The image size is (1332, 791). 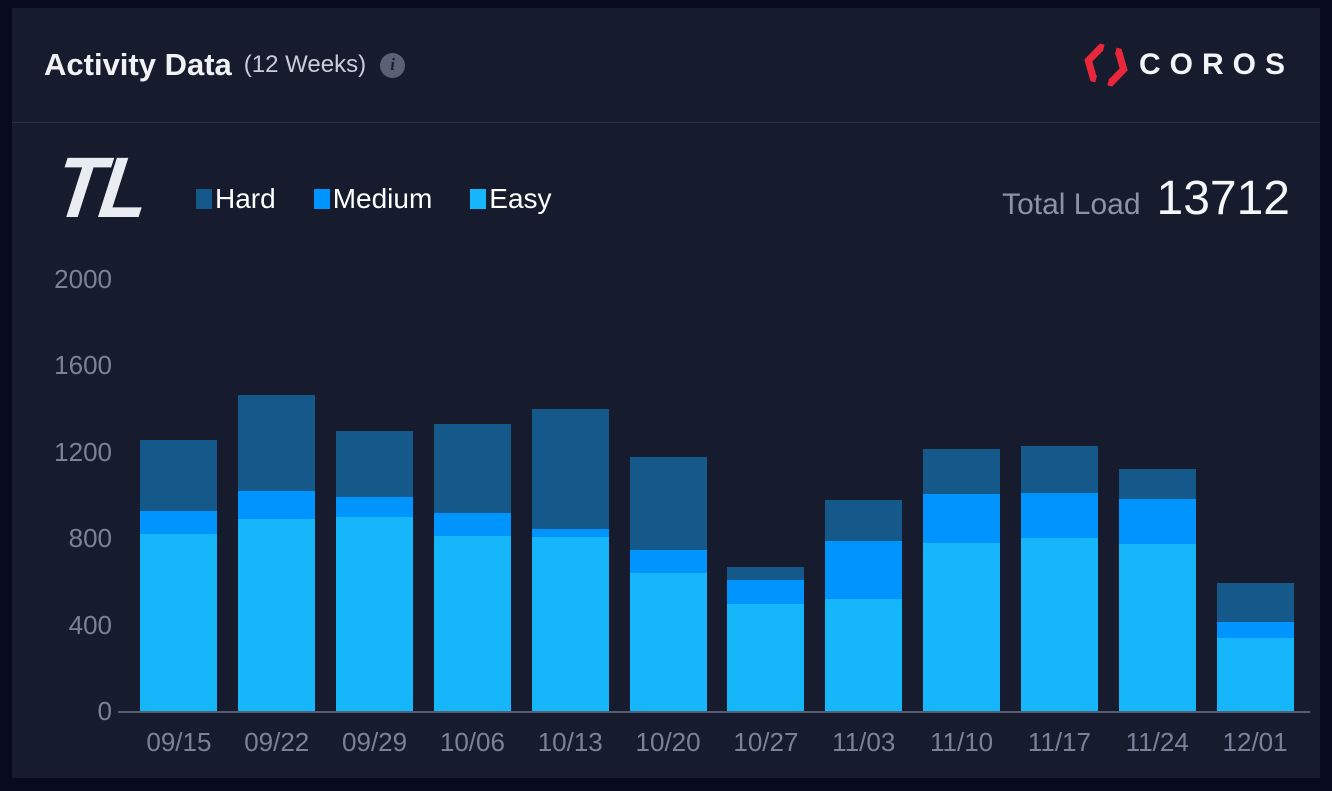 I want to click on chart-legend: Hard Medium Easy, so click(x=374, y=199).